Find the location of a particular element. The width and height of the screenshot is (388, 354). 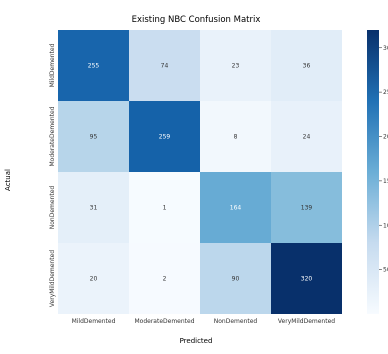

colorbar-tick-label: 300 is located at coordinates (385, 48).